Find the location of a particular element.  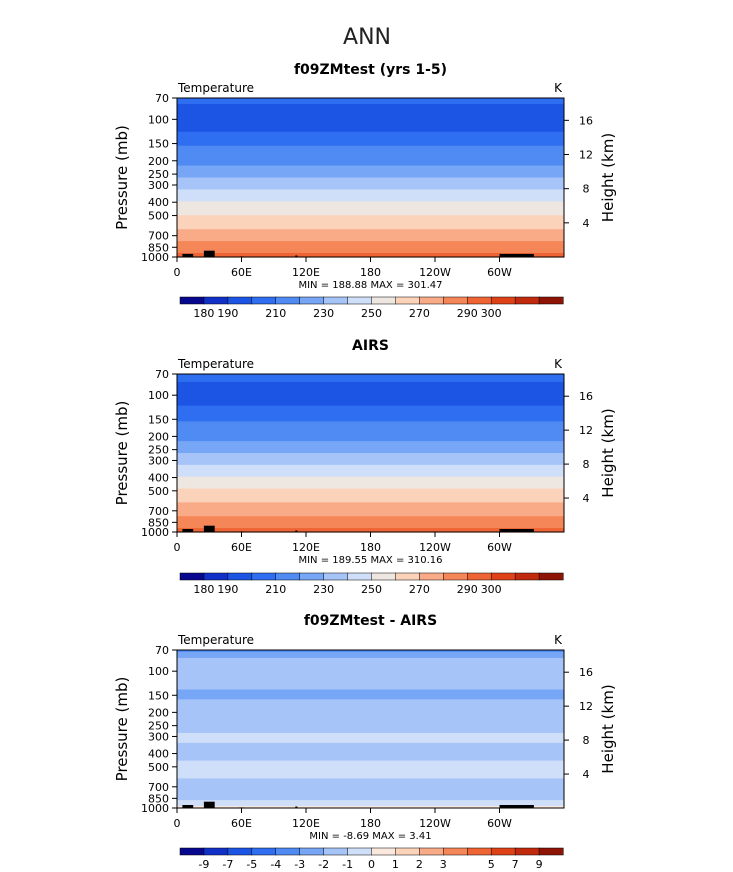

variable-label: Temperature is located at coordinates (215, 364).